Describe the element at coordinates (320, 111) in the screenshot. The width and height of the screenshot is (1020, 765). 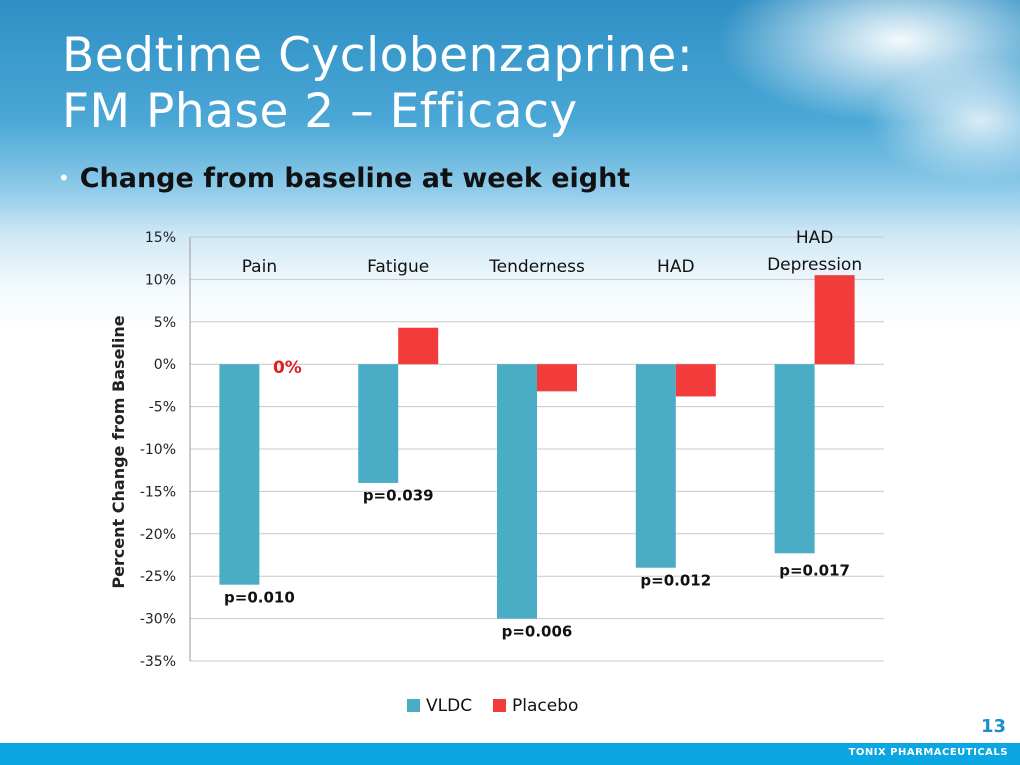
I see `slide-title-line2: FM Phase 2 – Efficacy` at that location.